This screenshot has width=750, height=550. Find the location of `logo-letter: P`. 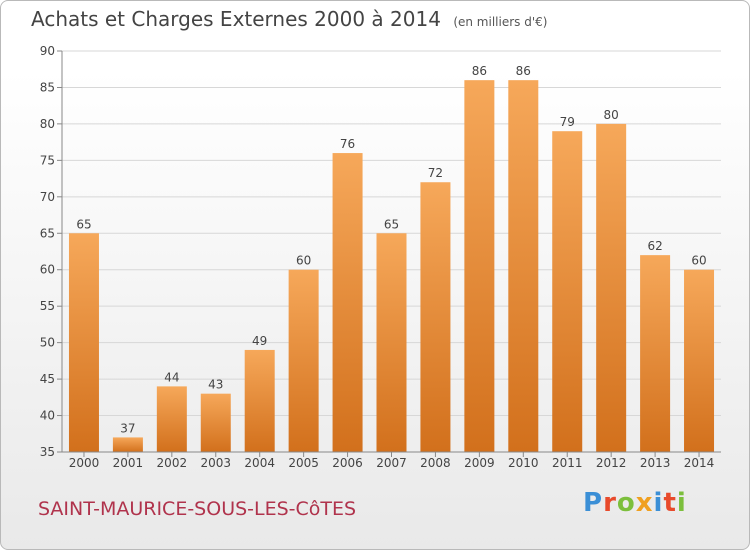

logo-letter: P is located at coordinates (593, 503).